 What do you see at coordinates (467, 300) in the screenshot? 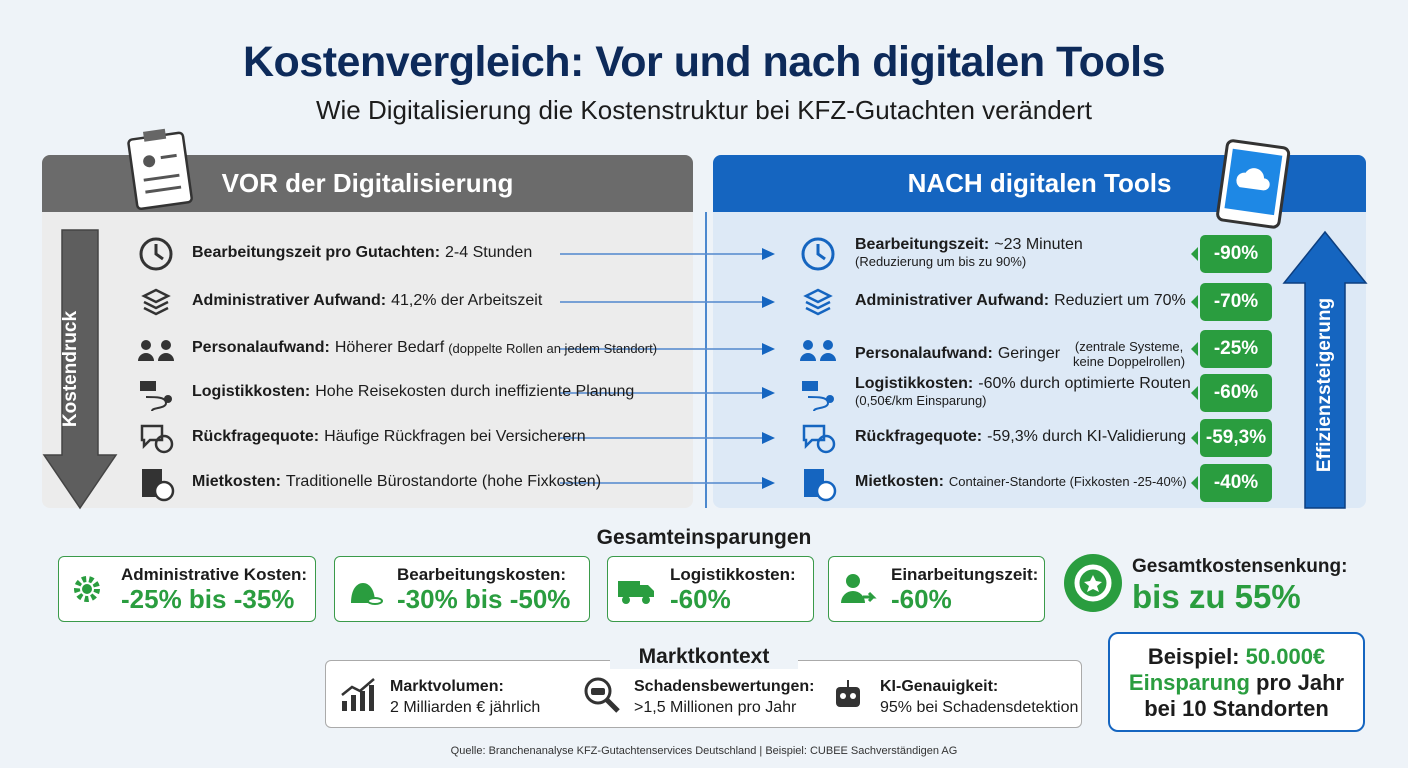
I see `row-text: 41,2% der Arbeitszeit` at bounding box center [467, 300].